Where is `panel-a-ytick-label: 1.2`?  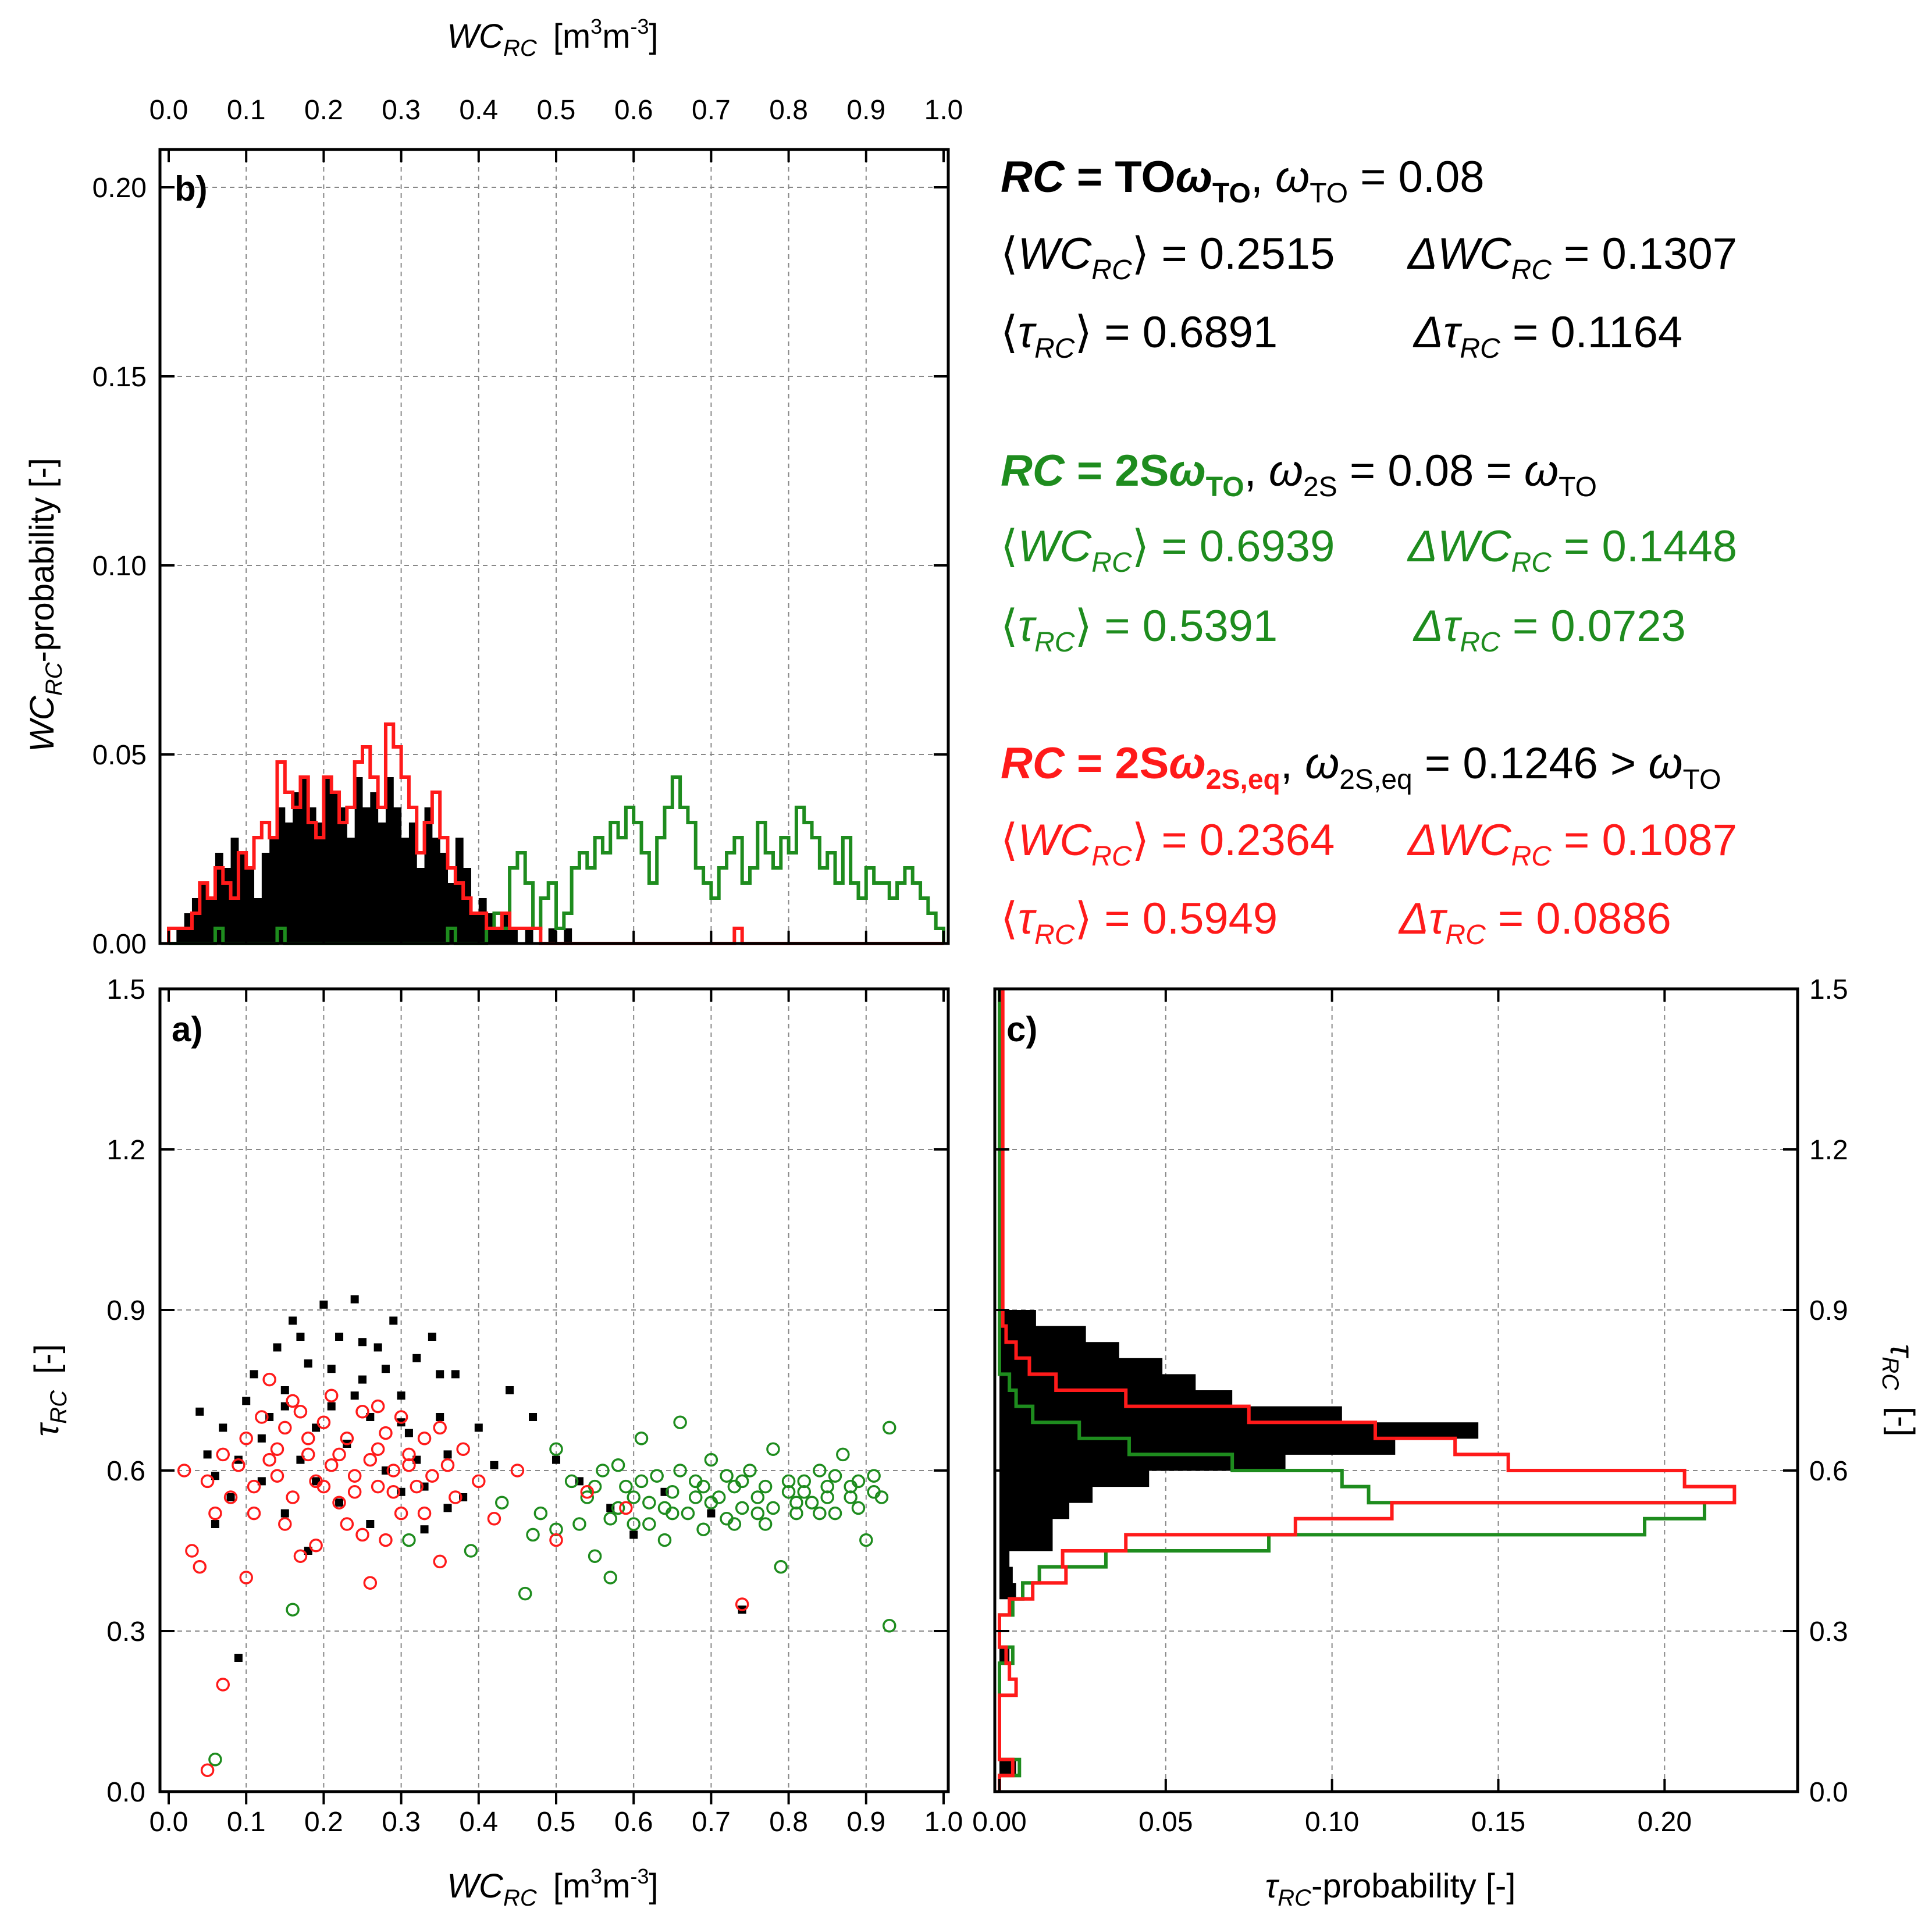 panel-a-ytick-label: 1.2 is located at coordinates (126, 1150).